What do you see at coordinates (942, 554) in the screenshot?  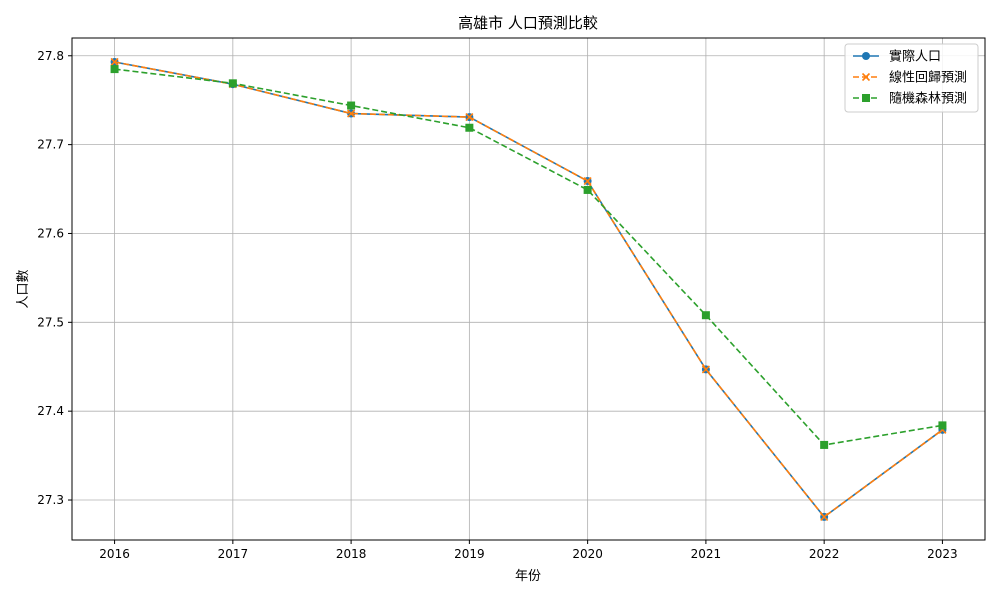 I see `x-tick-label: 2023` at bounding box center [942, 554].